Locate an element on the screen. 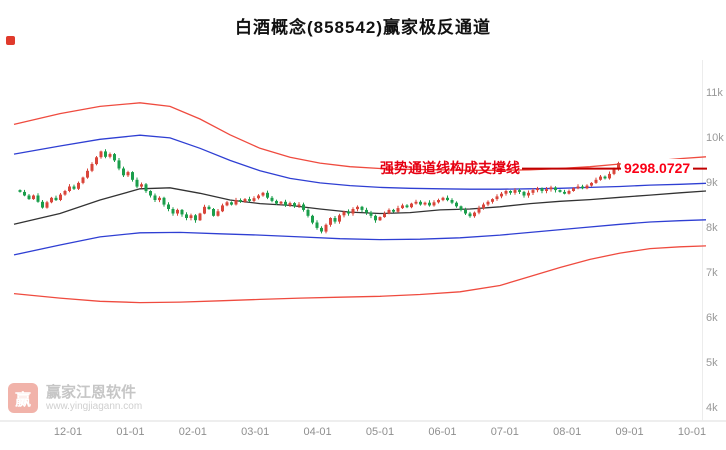 This screenshot has height=450, width=726. price-label: 9298.0727 is located at coordinates (657, 168).